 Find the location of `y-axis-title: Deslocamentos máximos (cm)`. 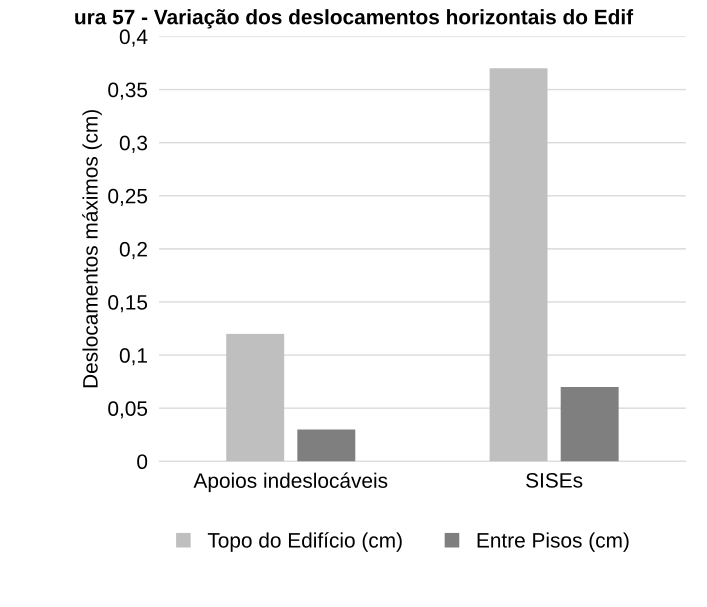

y-axis-title: Deslocamentos máximos (cm) is located at coordinates (92, 249).